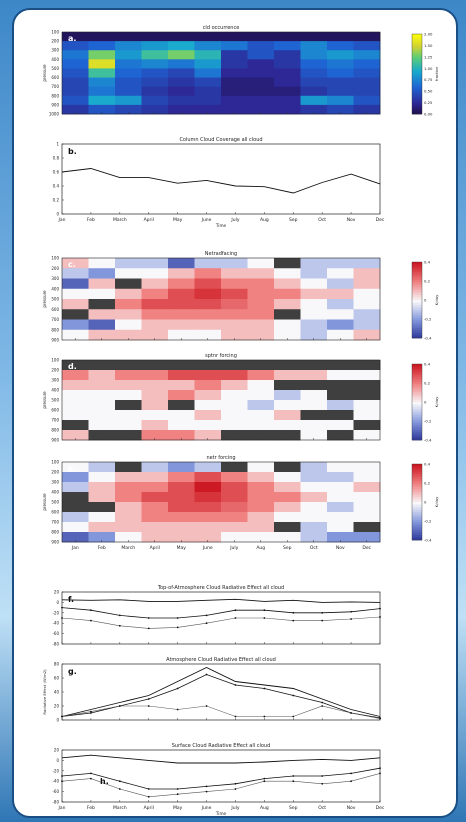 The width and height of the screenshot is (466, 822). I want to click on x-tick-label: Sep, so click(293, 220).